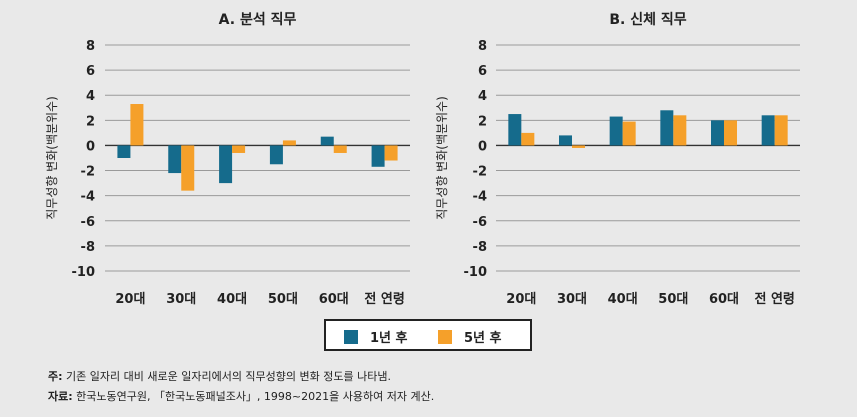 The image size is (857, 417). What do you see at coordinates (228, 376) in the screenshot?
I see `note-text: 기존 일자리 대비 새로운 일자리에서의 직무성향의 변화 정도를 나타냄.` at bounding box center [228, 376].